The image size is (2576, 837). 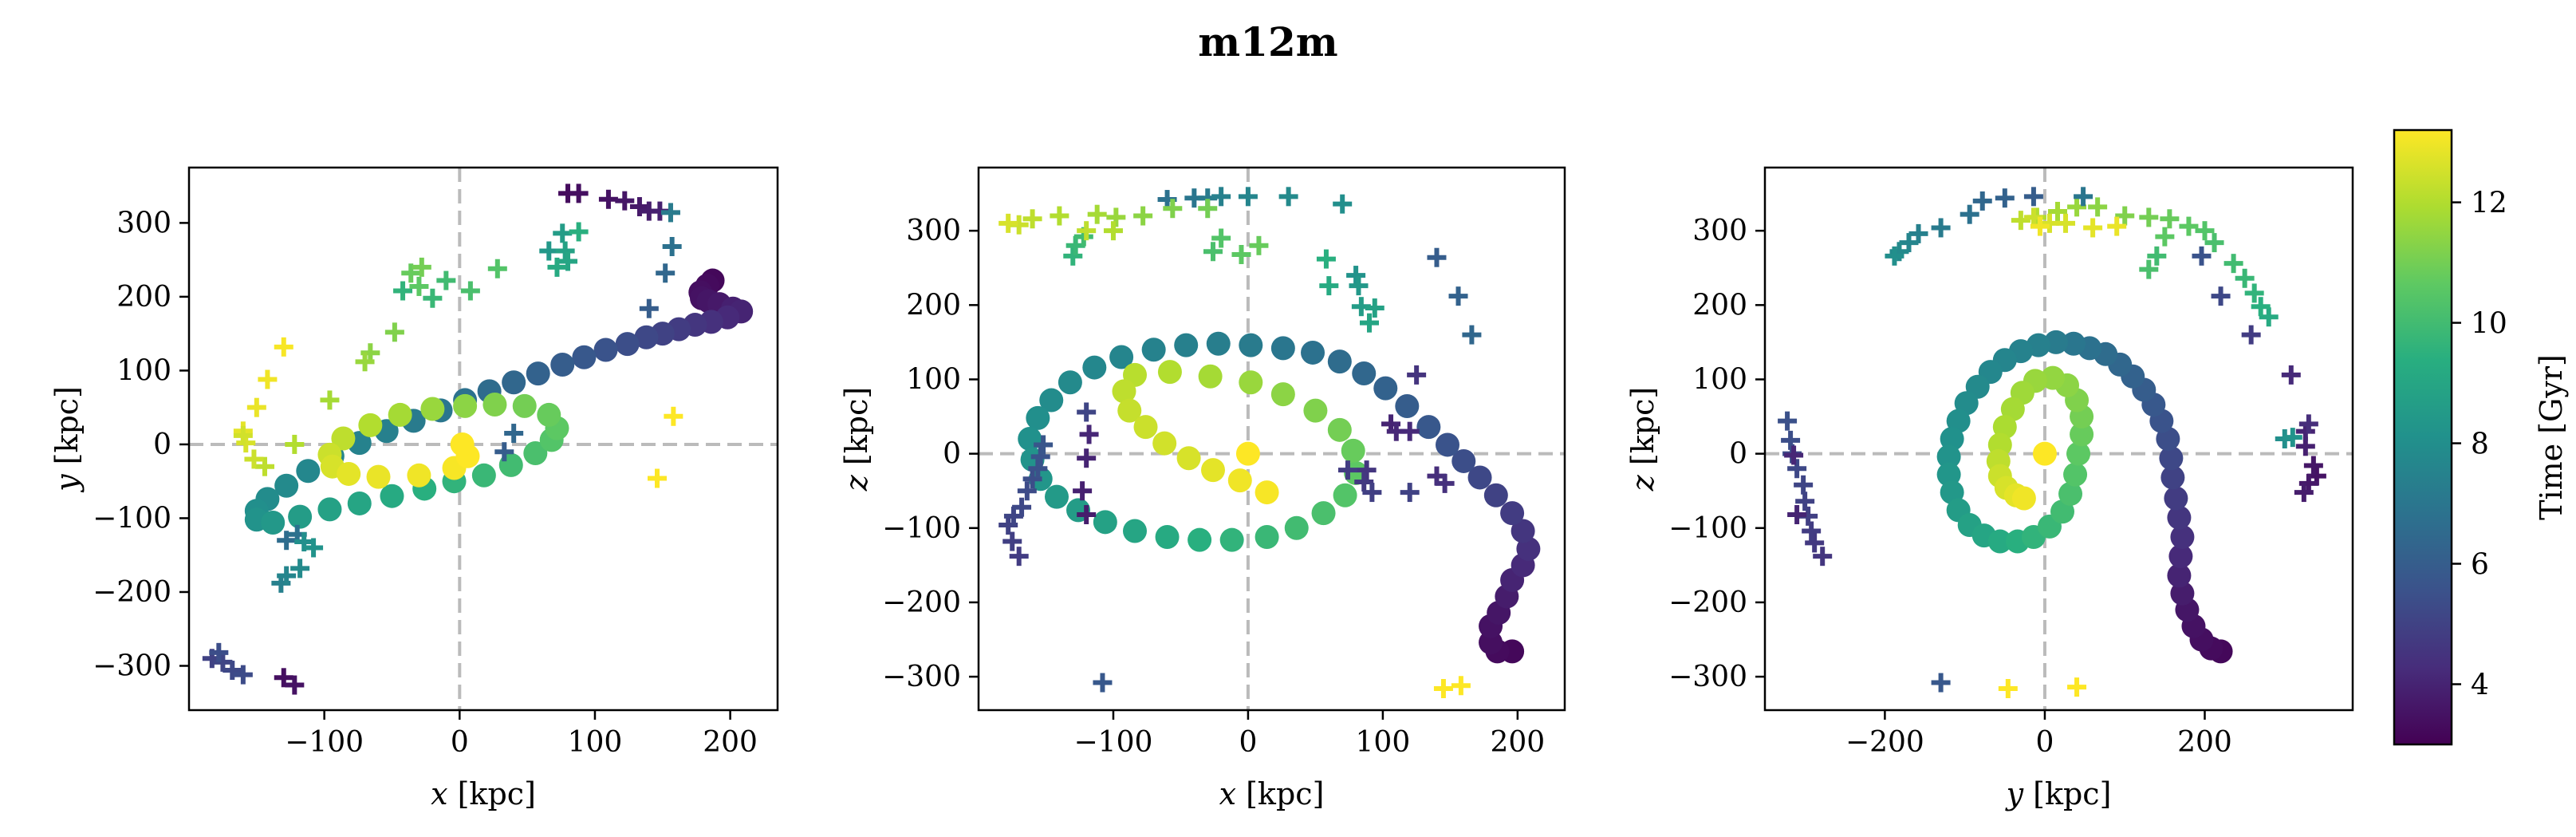 I want to click on x-tick-label: −200, so click(x=1884, y=743).